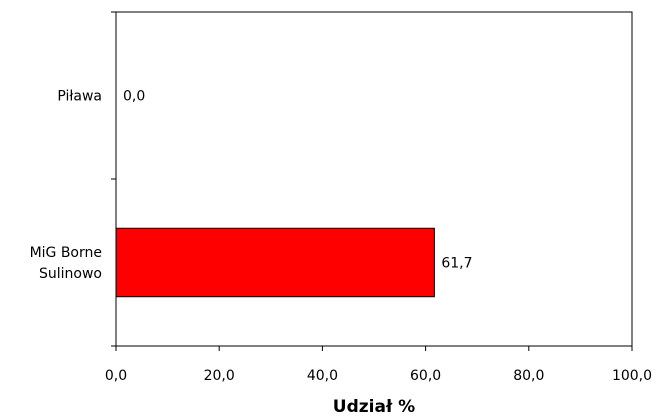 This screenshot has width=657, height=420. I want to click on category-label: MiG Borne Sulinowo, so click(66, 263).